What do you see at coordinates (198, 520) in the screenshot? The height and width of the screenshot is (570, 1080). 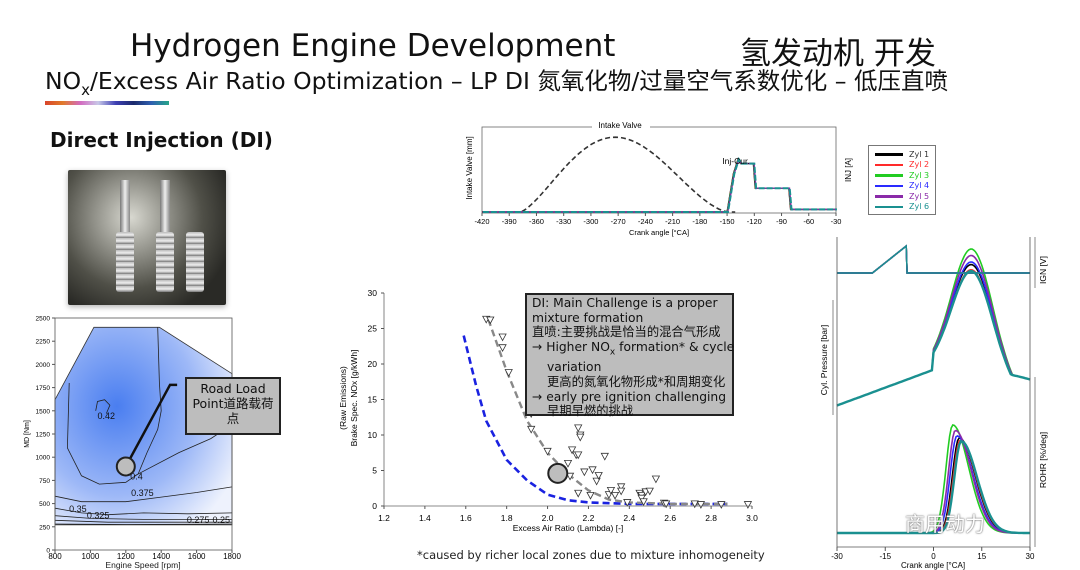 I see `contour-label: 0.275` at bounding box center [198, 520].